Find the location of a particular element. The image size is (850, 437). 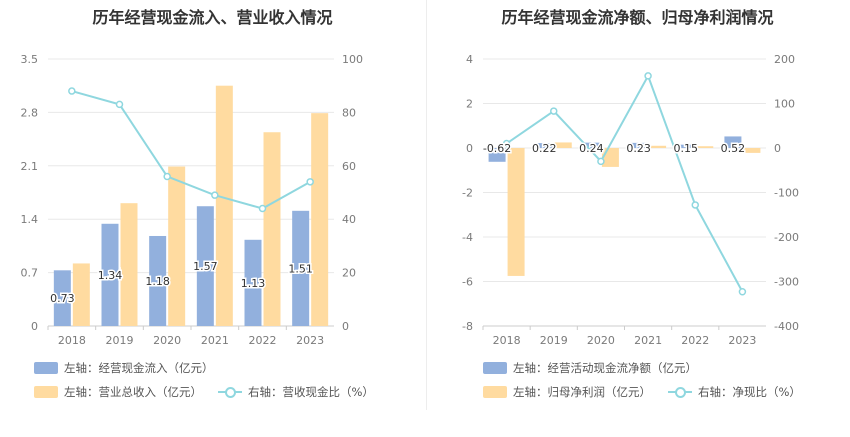

legend-revenue: 左轴：营业总收入（亿元） is located at coordinates (118, 392).